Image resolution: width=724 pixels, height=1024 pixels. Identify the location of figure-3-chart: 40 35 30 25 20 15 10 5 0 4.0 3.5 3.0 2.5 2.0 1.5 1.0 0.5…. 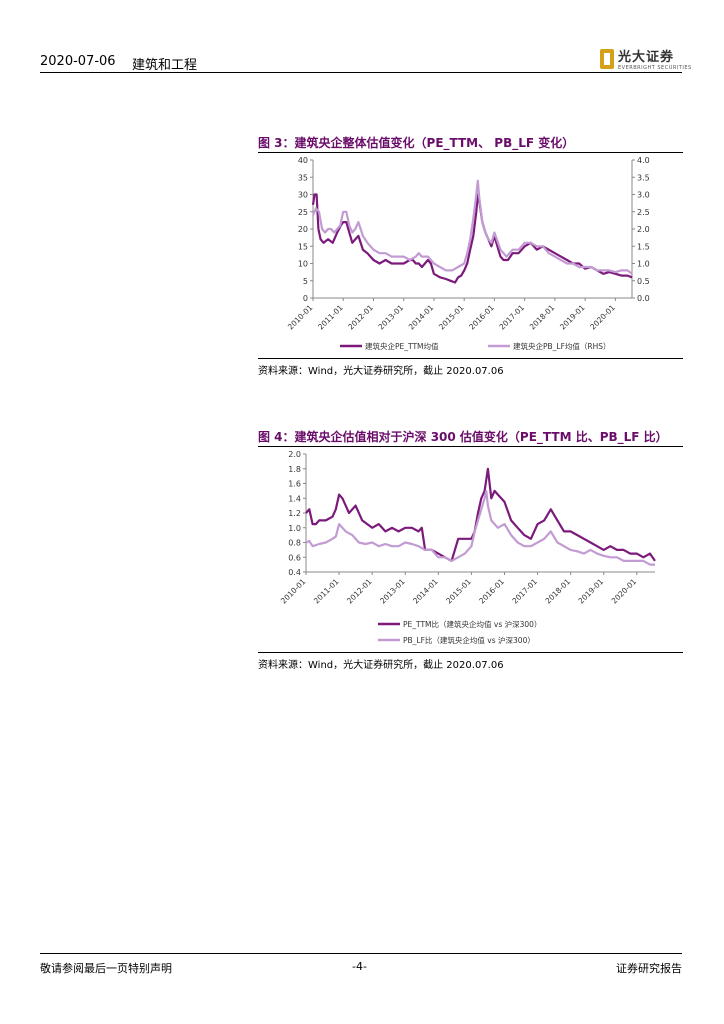
(468, 253).